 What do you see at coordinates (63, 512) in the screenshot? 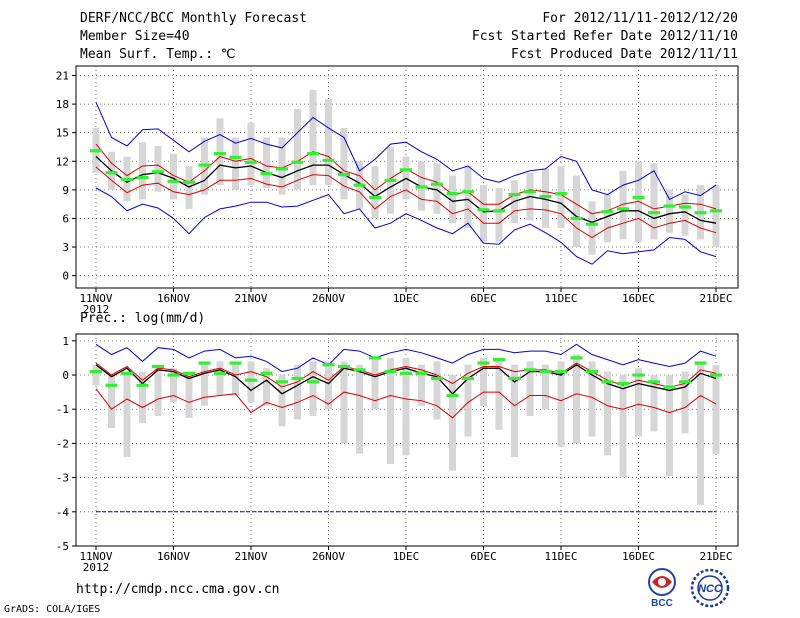
I see `y-tick-label: -4` at bounding box center [63, 512].